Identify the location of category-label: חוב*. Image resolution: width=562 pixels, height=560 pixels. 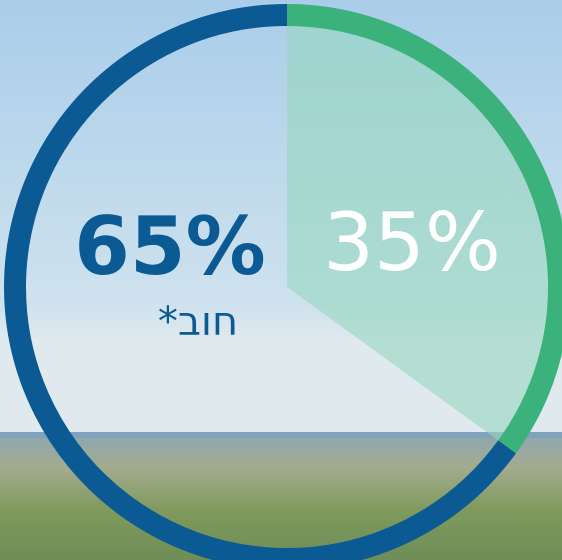
(198, 322).